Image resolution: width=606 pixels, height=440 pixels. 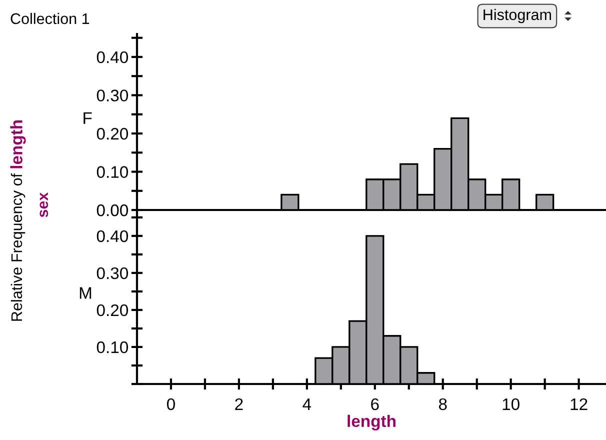 What do you see at coordinates (372, 422) in the screenshot?
I see `x-axis-title: length` at bounding box center [372, 422].